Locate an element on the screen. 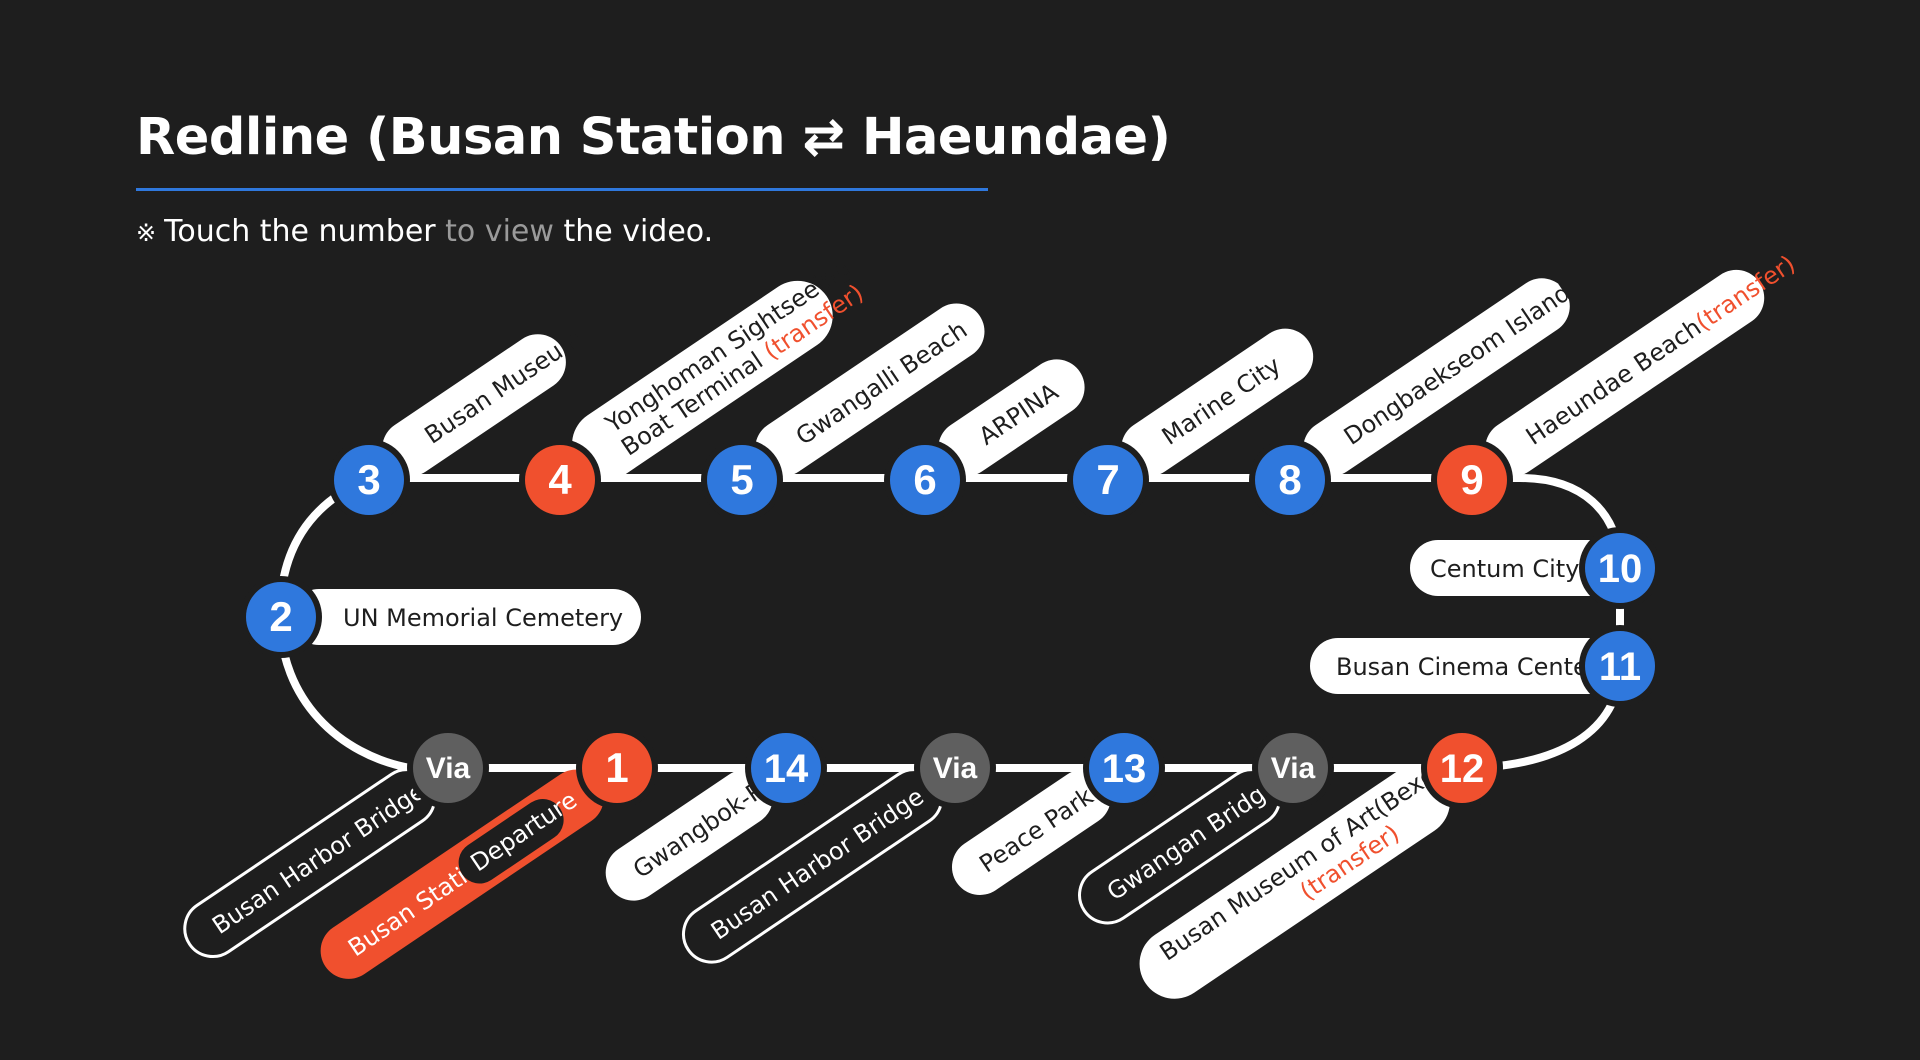 The image size is (1920, 1060). station-6-button: 6 is located at coordinates (925, 480).